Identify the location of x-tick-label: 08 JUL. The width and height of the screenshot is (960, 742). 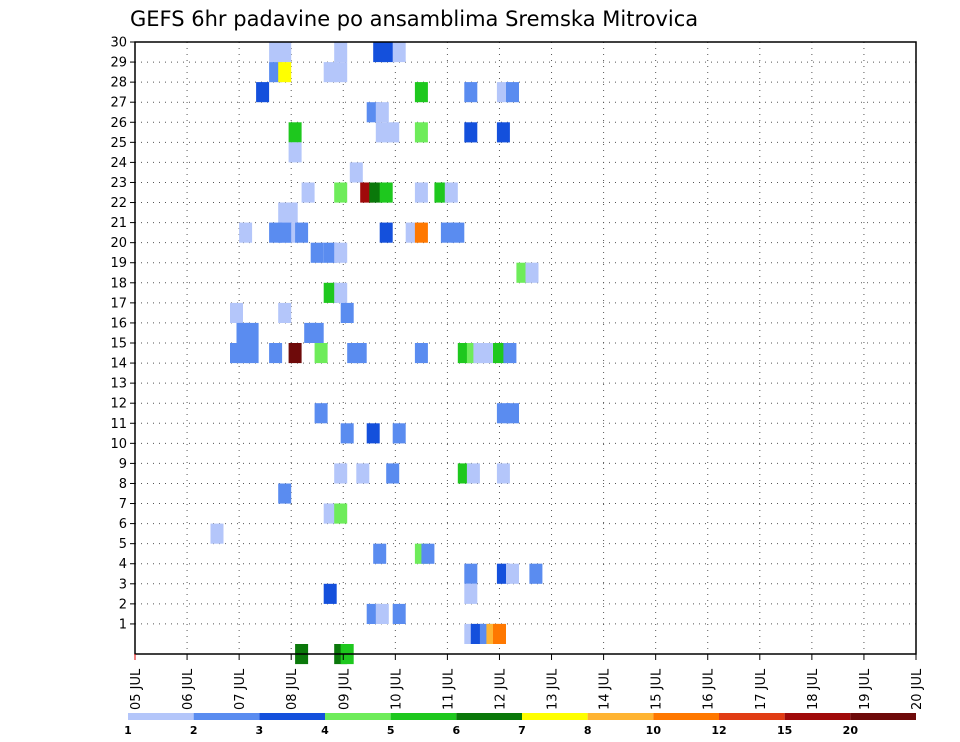
(292, 689).